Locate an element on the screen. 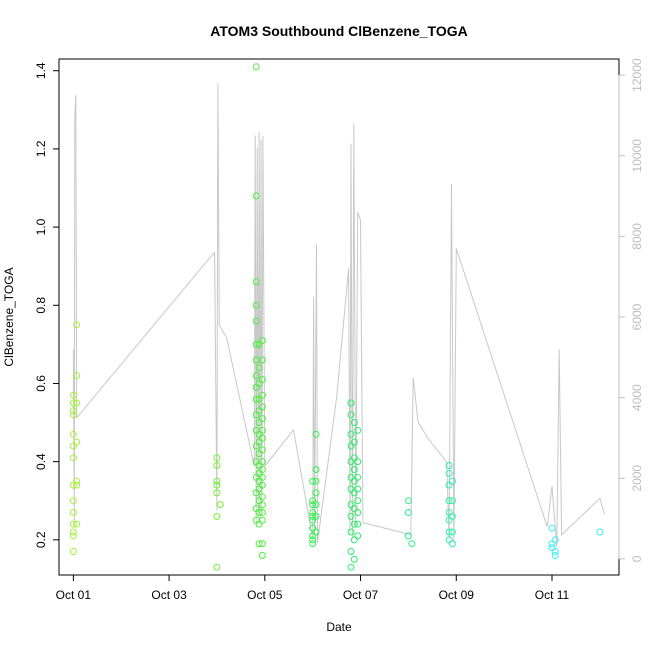 This screenshot has width=650, height=650. y-tick-label: 0.2 is located at coordinates (41, 539).